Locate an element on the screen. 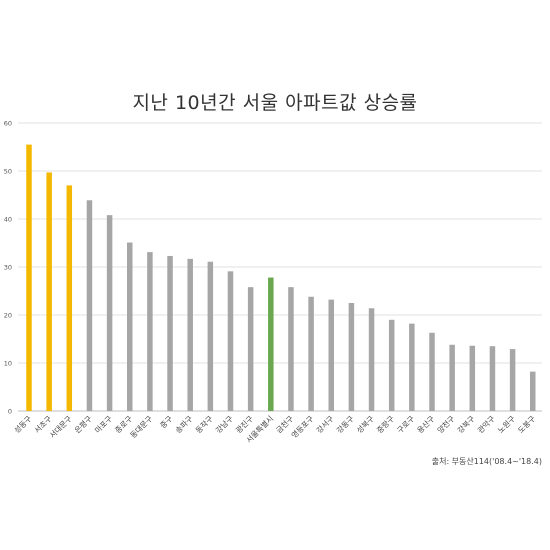 The image size is (550, 550). x-tick-label: 서대문구 is located at coordinates (61, 427).